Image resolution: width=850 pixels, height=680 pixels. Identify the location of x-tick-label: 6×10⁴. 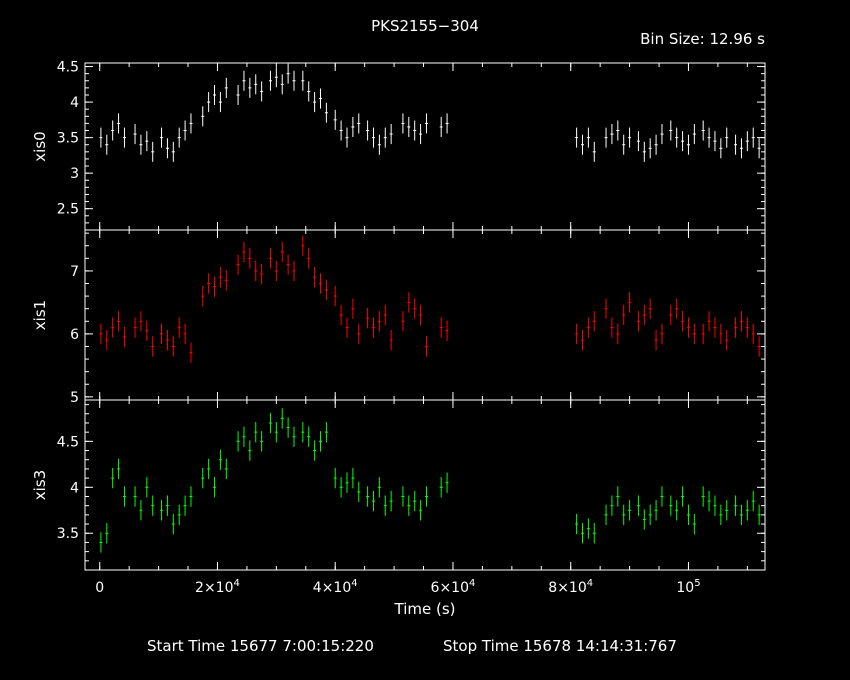
(453, 587).